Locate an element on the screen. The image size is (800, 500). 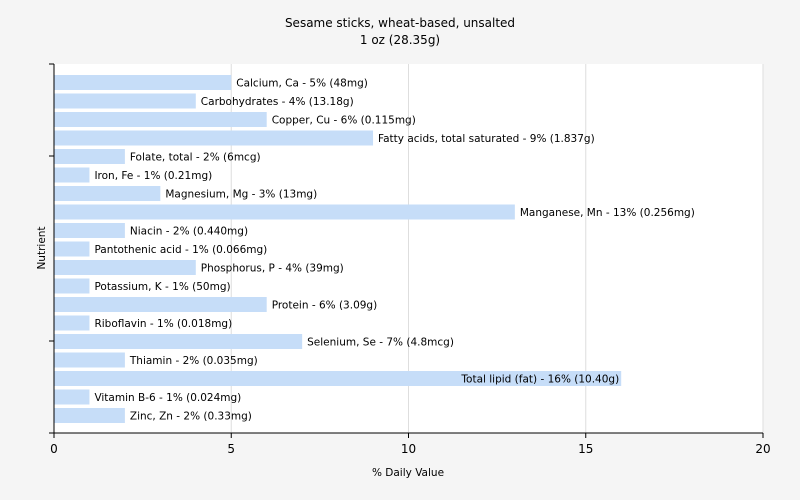
bar-label-1: Carbohydrates - 4% (13.18g) is located at coordinates (277, 102).